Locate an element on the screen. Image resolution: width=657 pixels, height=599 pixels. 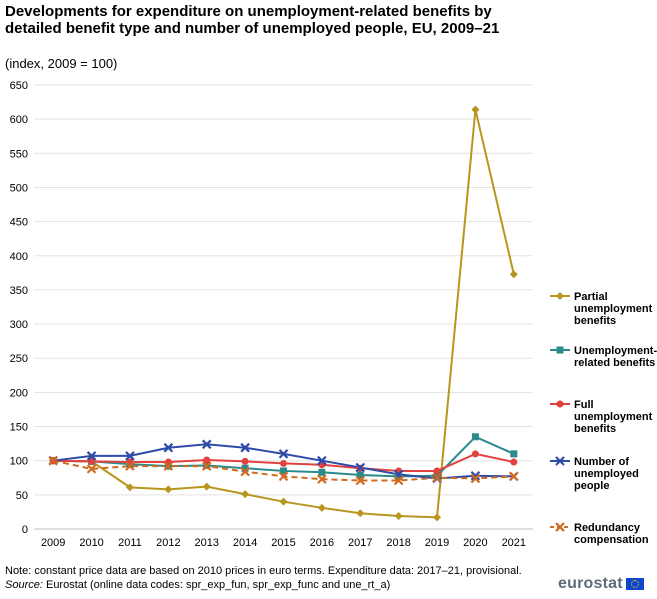
legend-label-1: Partial is located at coordinates (591, 297).